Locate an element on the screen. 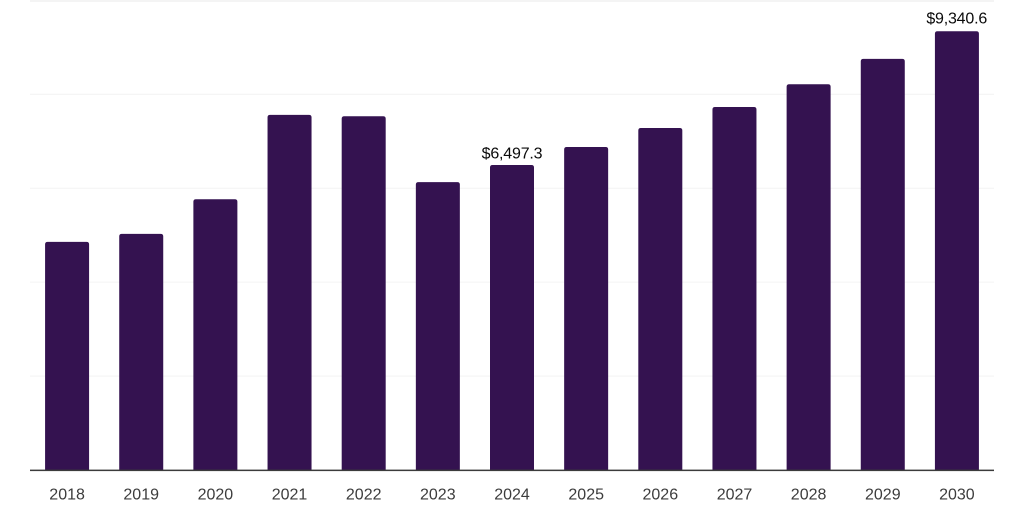 This screenshot has height=512, width=1024. svg-text: 2018 is located at coordinates (67, 495).